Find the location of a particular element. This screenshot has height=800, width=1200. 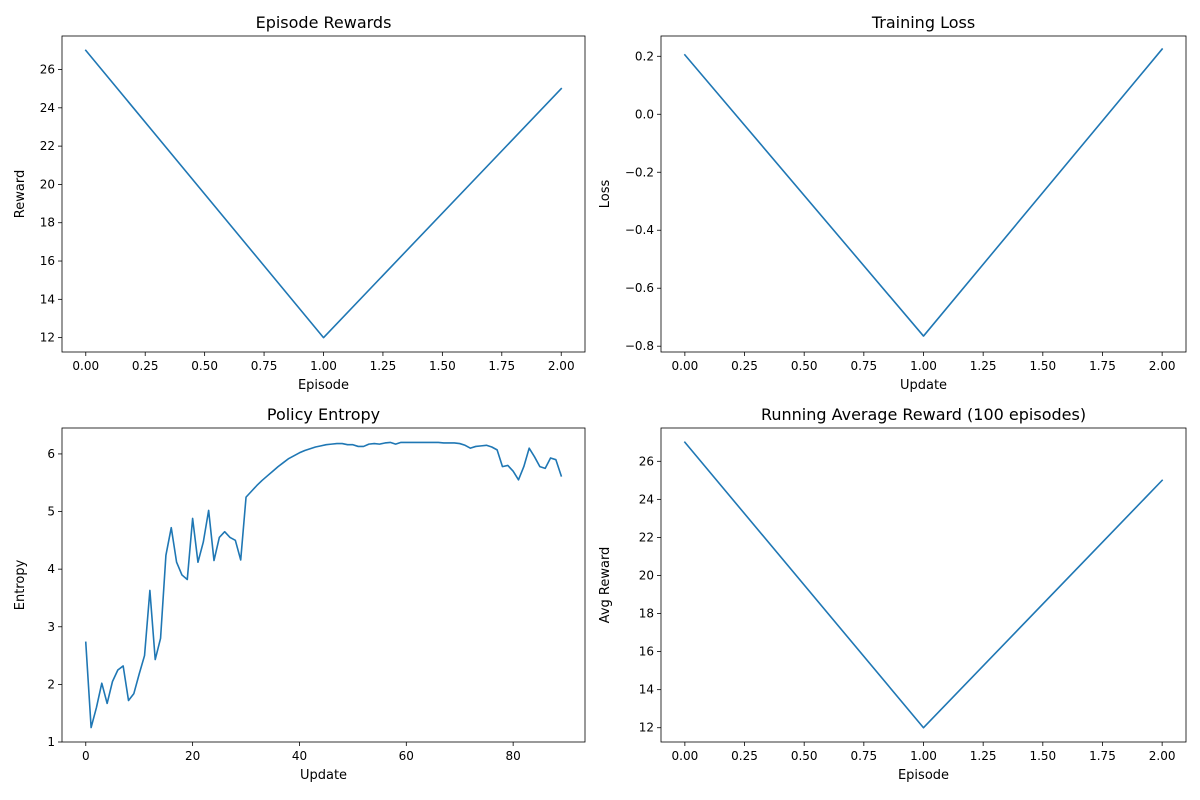

y-tick-label: −0.6 is located at coordinates (639, 288).